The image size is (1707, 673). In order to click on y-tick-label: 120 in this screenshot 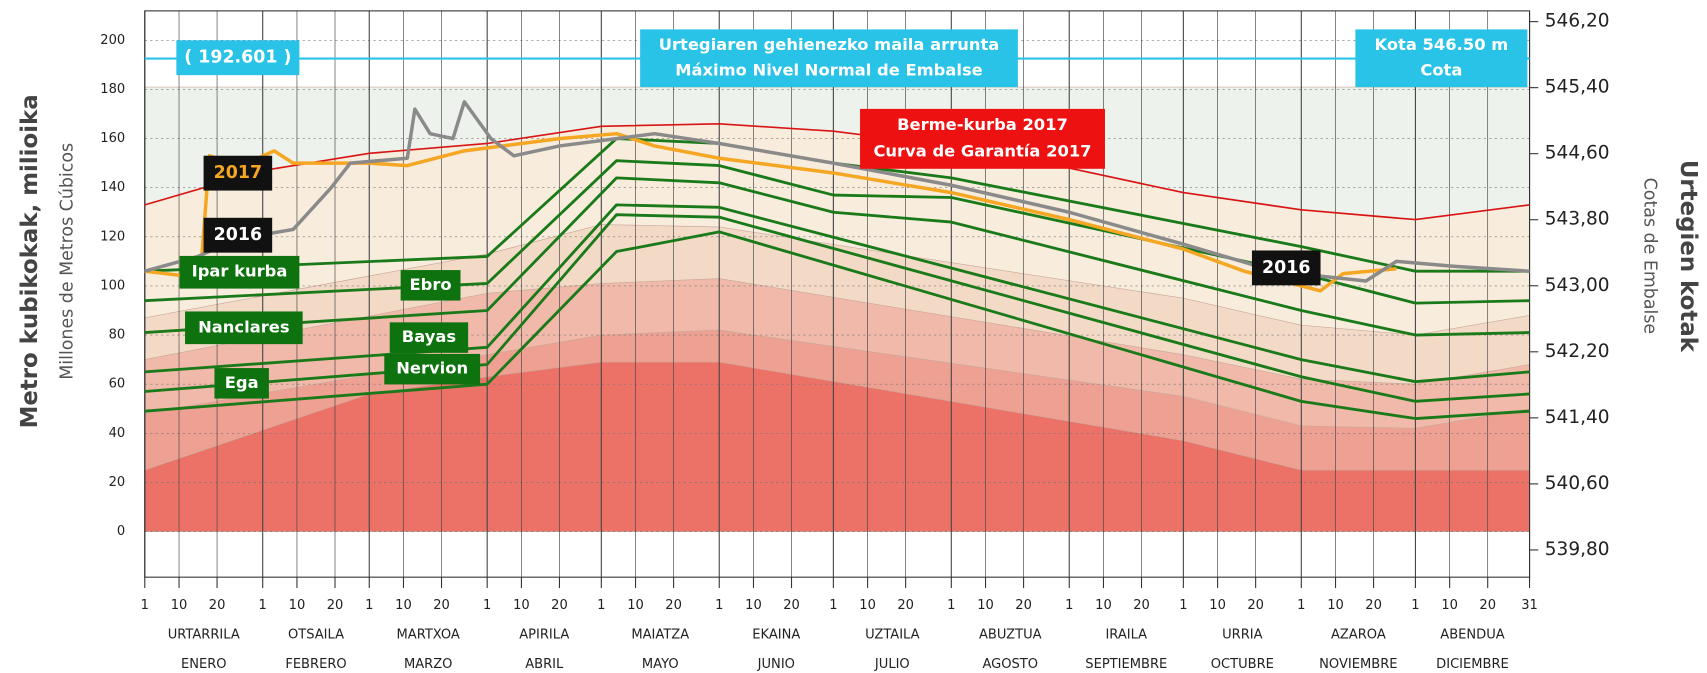, I will do `click(112, 236)`.